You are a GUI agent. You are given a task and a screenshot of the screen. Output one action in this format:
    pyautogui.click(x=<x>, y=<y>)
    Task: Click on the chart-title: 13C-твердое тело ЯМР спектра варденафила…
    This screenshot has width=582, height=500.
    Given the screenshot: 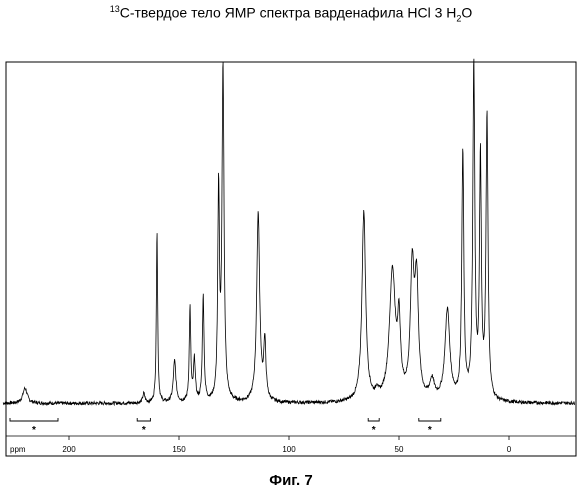 What is the action you would take?
    pyautogui.click(x=291, y=13)
    